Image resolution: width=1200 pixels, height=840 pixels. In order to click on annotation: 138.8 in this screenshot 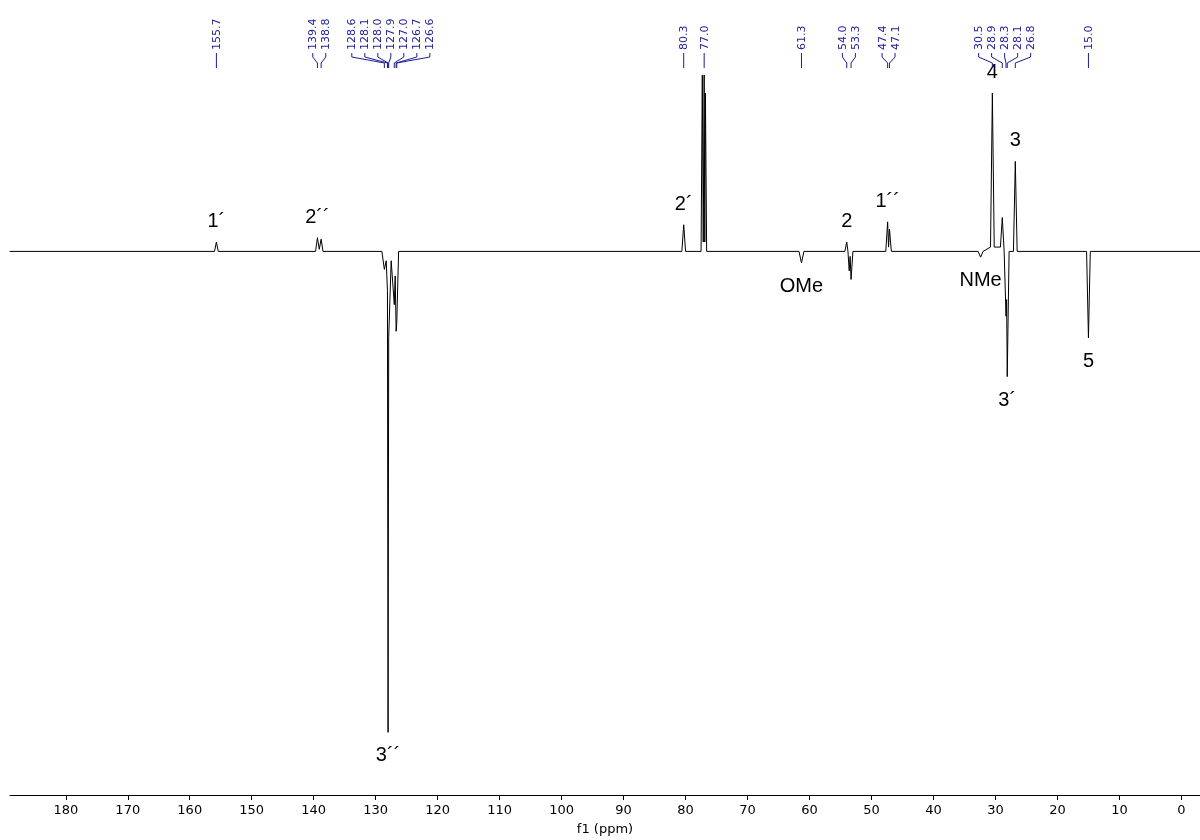, I will do `click(326, 34)`.